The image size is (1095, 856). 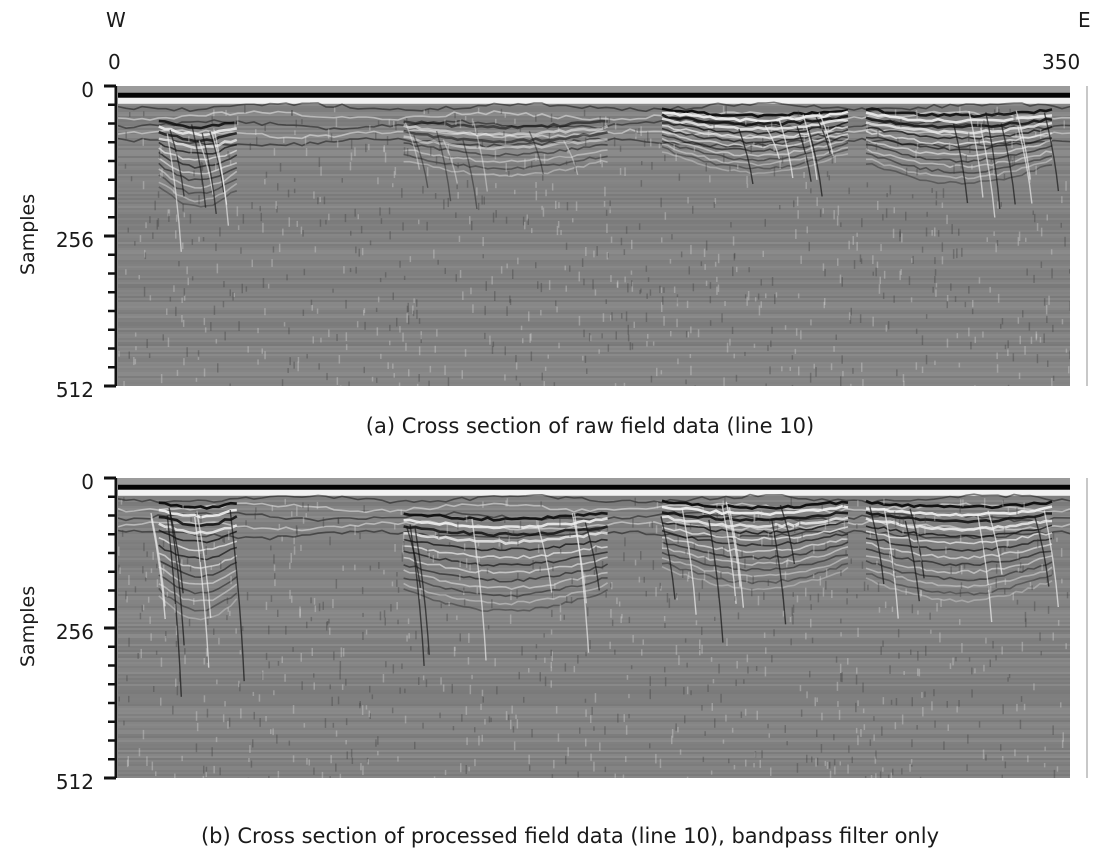 What do you see at coordinates (594, 535) in the screenshot?
I see `panel-b-shallow-reflector` at bounding box center [594, 535].